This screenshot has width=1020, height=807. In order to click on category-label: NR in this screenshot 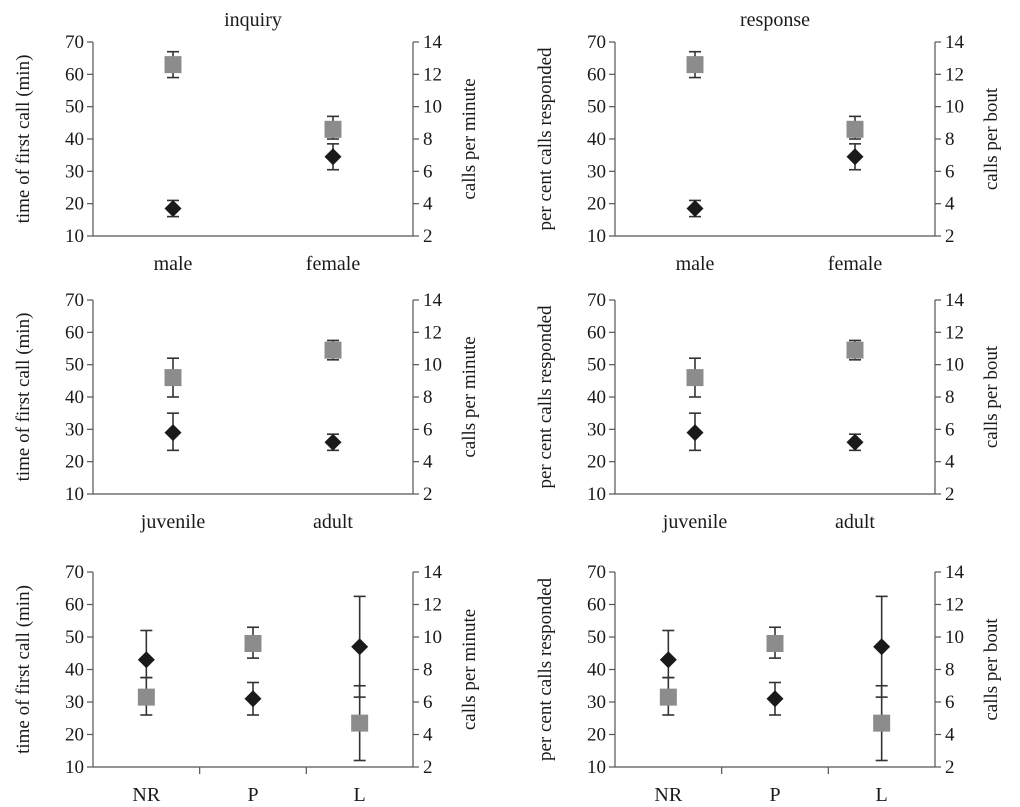, I will do `click(146, 795)`.